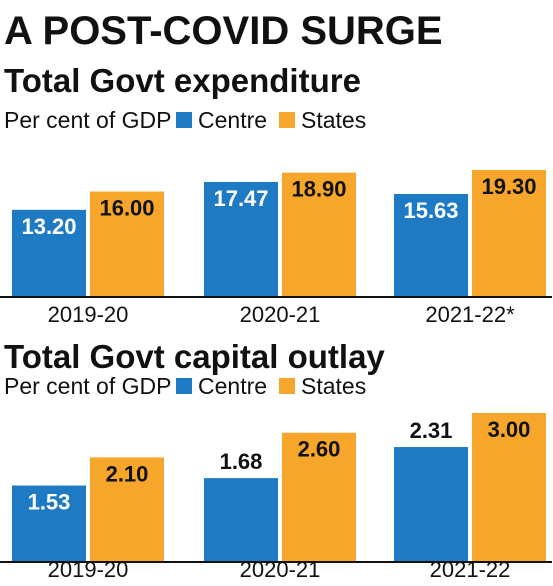  What do you see at coordinates (319, 449) in the screenshot?
I see `data-label-states: 2.60` at bounding box center [319, 449].